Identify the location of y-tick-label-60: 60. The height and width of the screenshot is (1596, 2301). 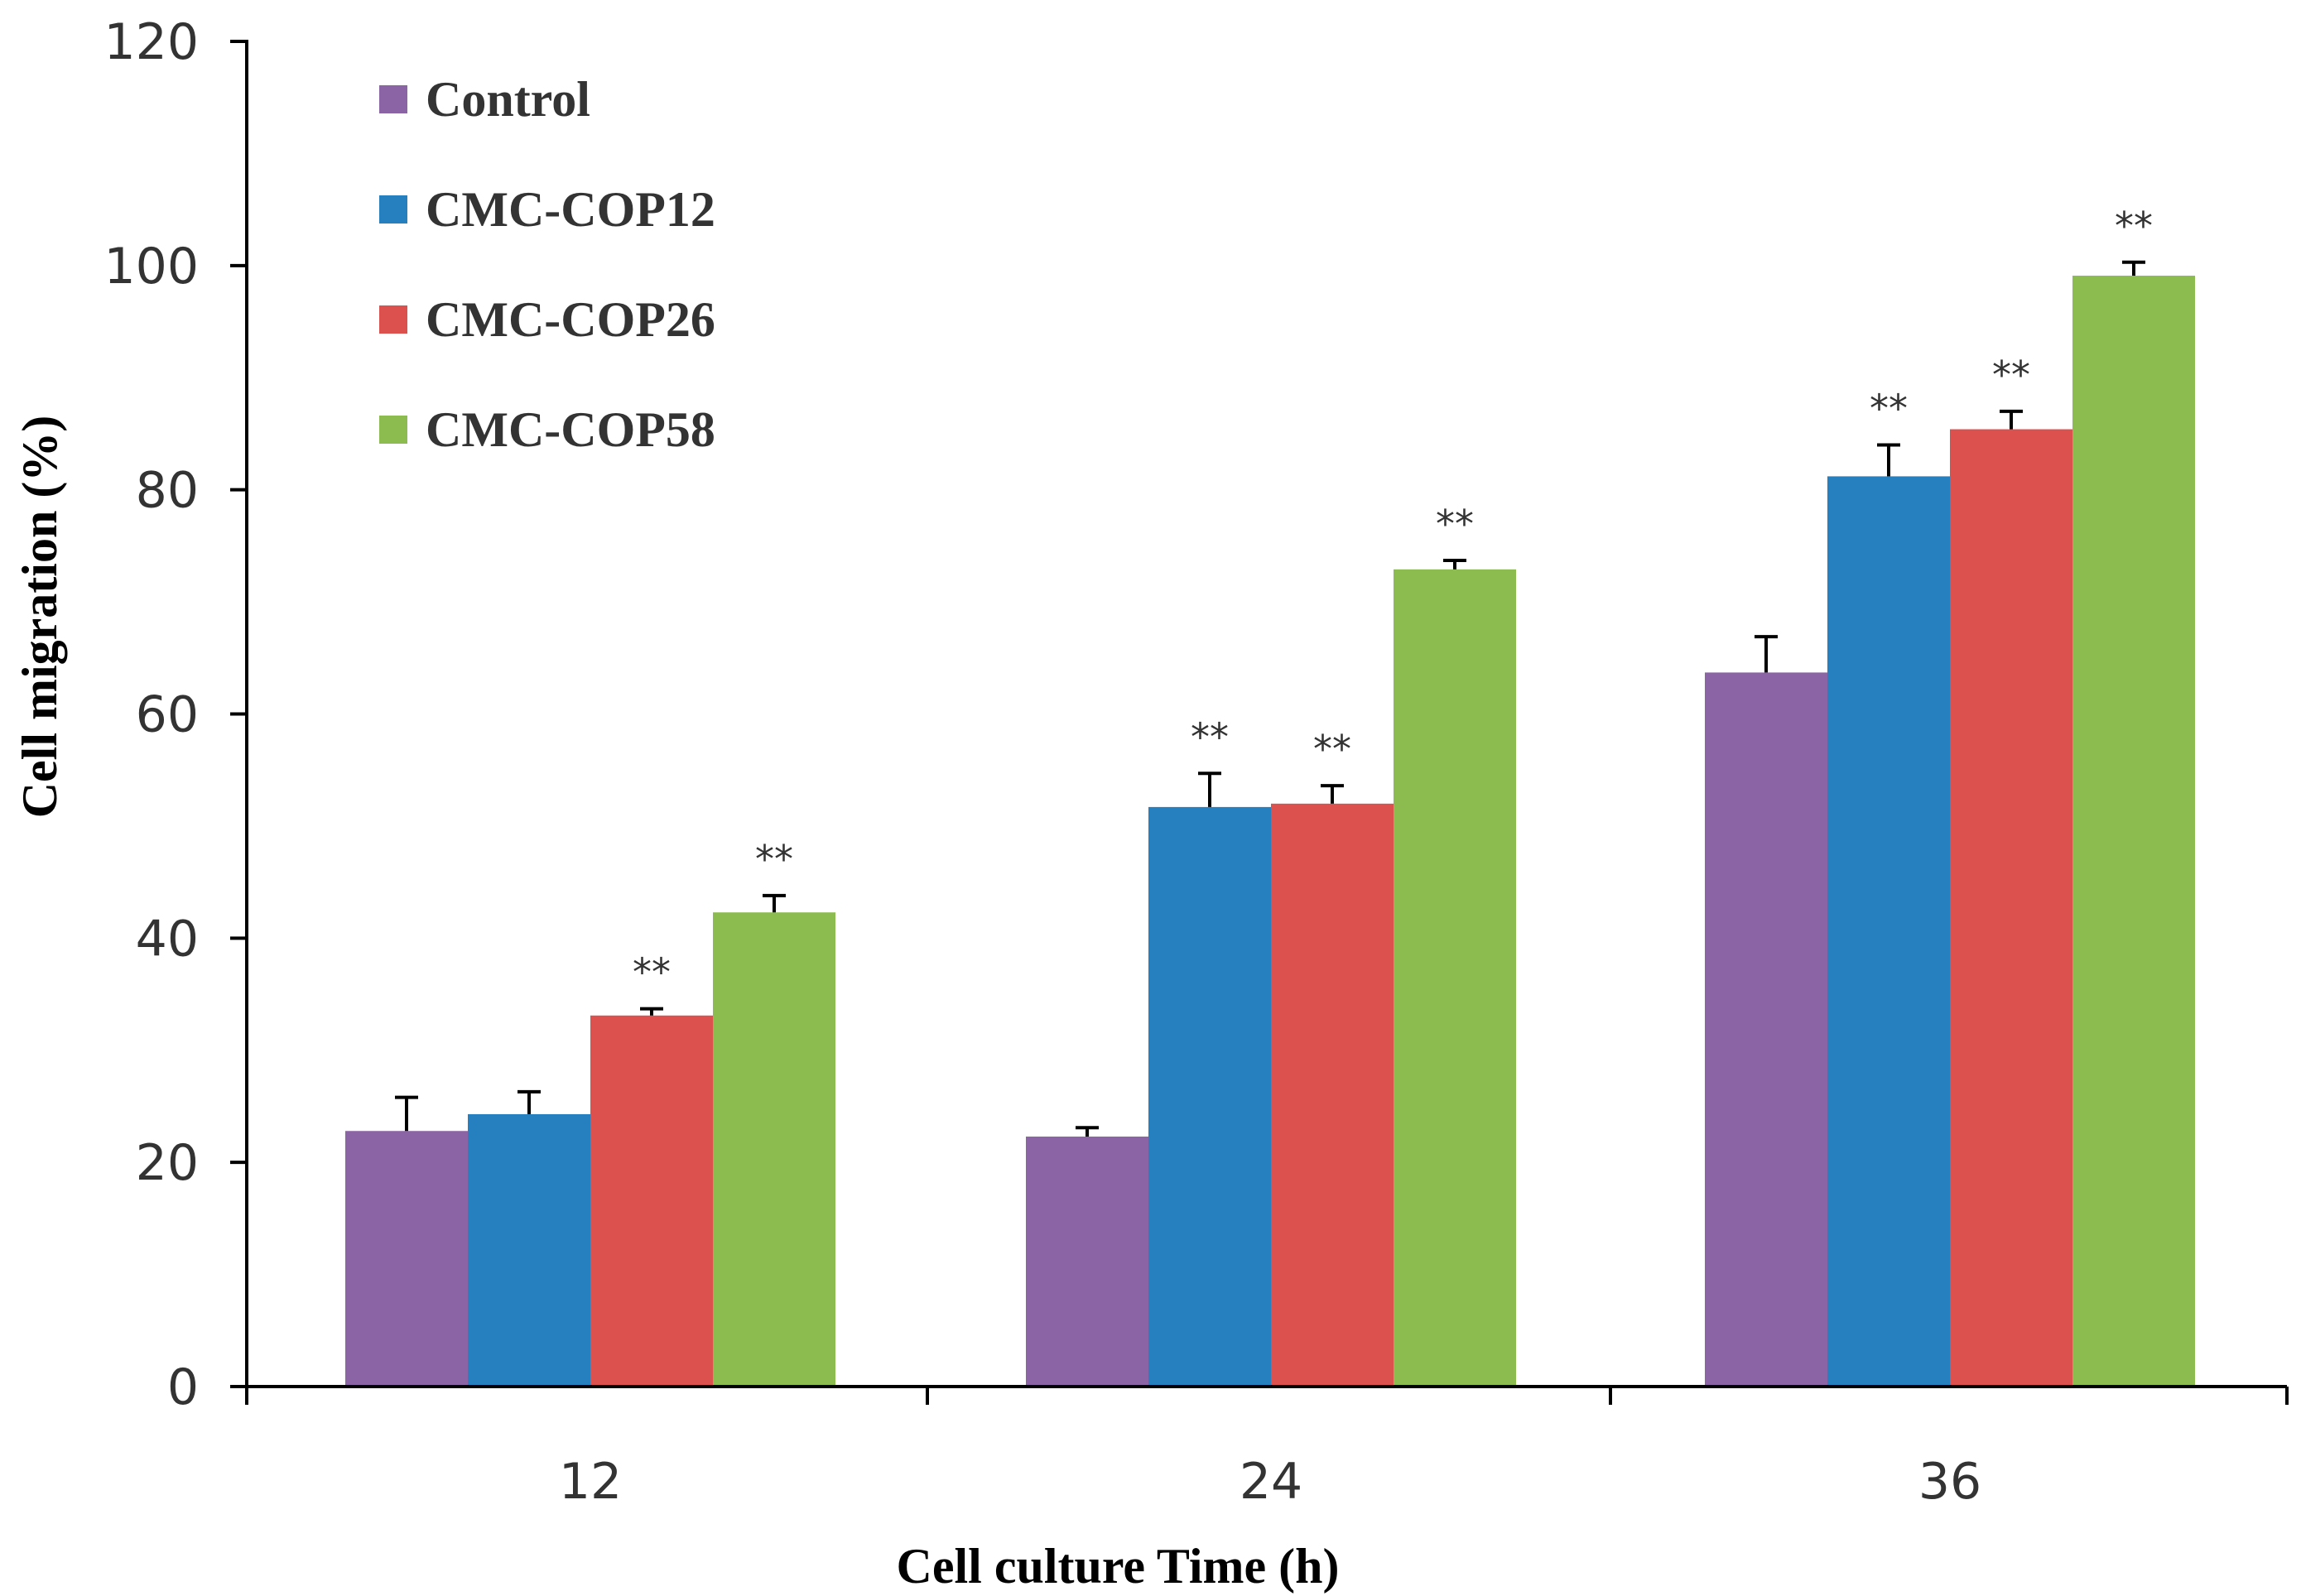
(167, 715).